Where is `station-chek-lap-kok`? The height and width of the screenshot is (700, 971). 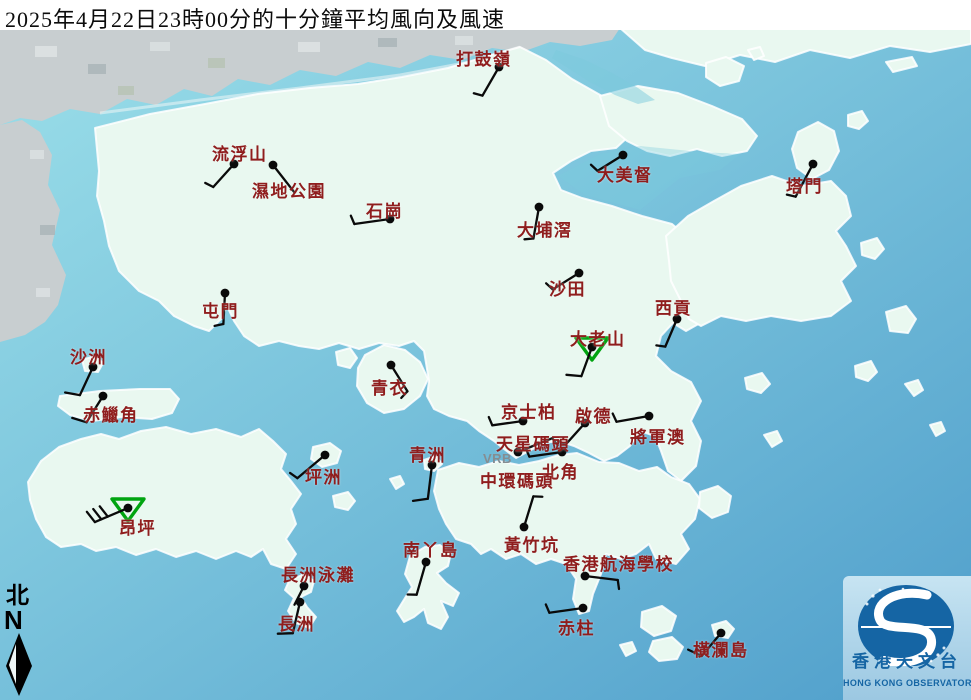
station-chek-lap-kok is located at coordinates (89, 407).